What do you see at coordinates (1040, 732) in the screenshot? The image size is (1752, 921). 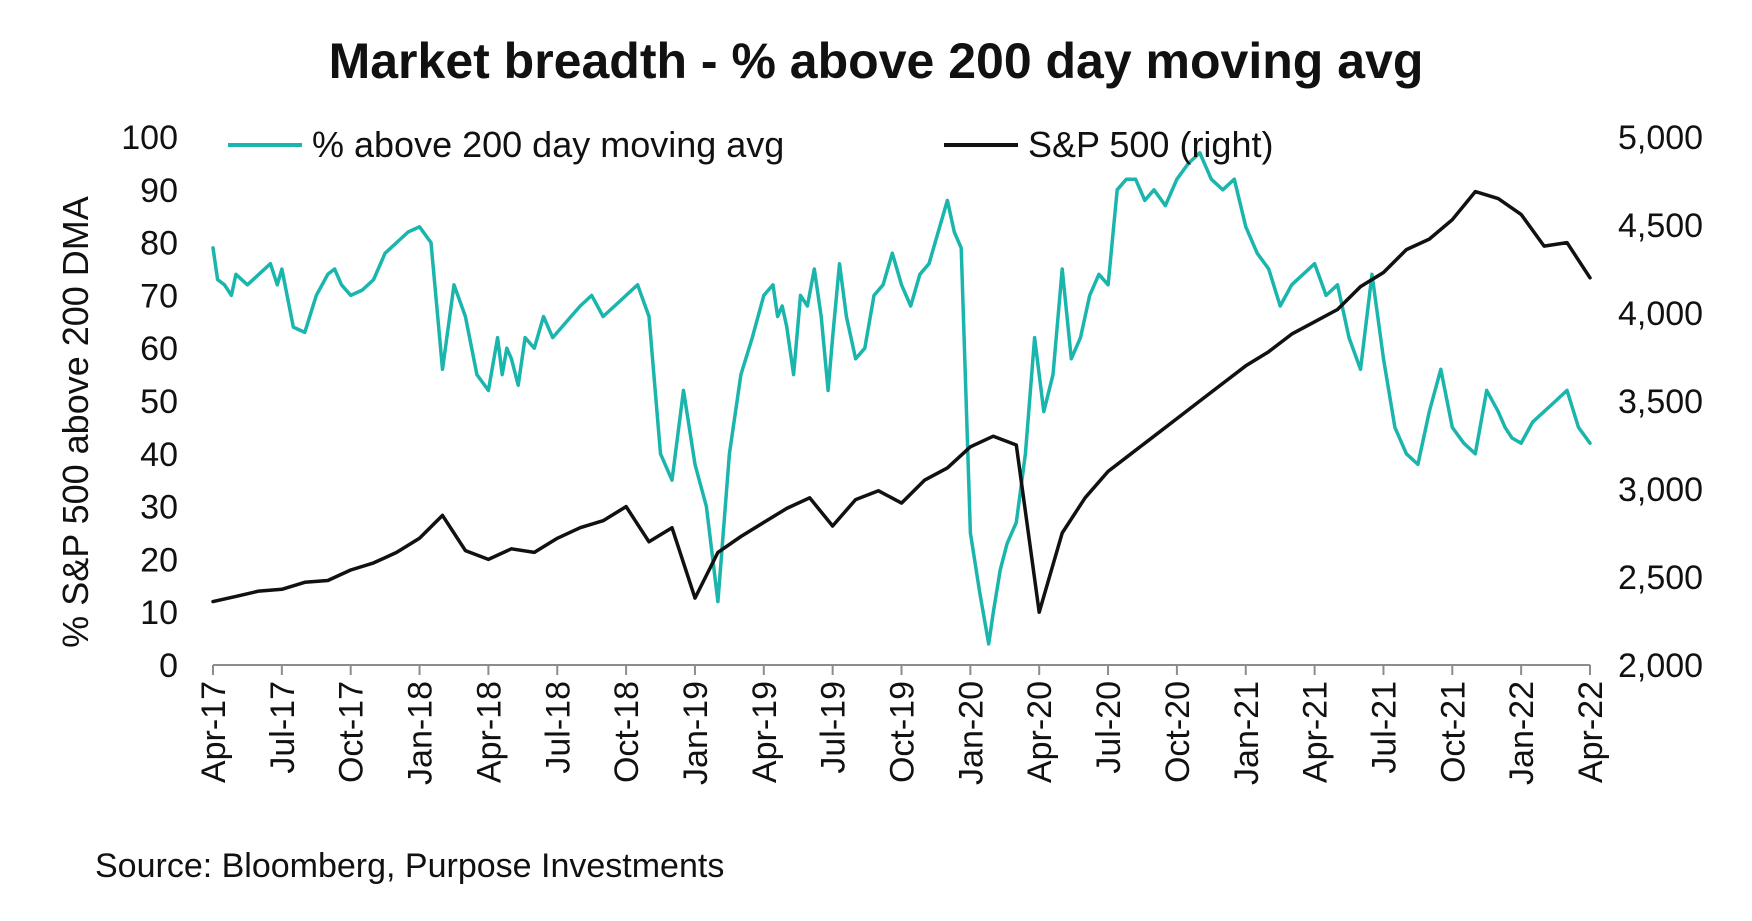 I see `x-tick-label: Apr-20` at bounding box center [1040, 732].